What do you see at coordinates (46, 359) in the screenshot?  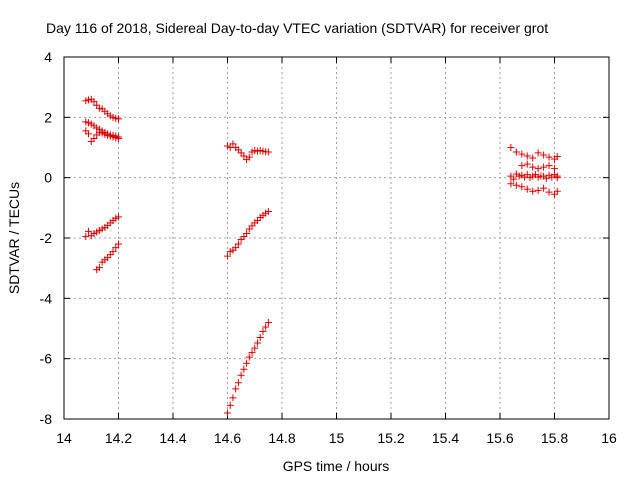 I see `y-tick-label: -6` at bounding box center [46, 359].